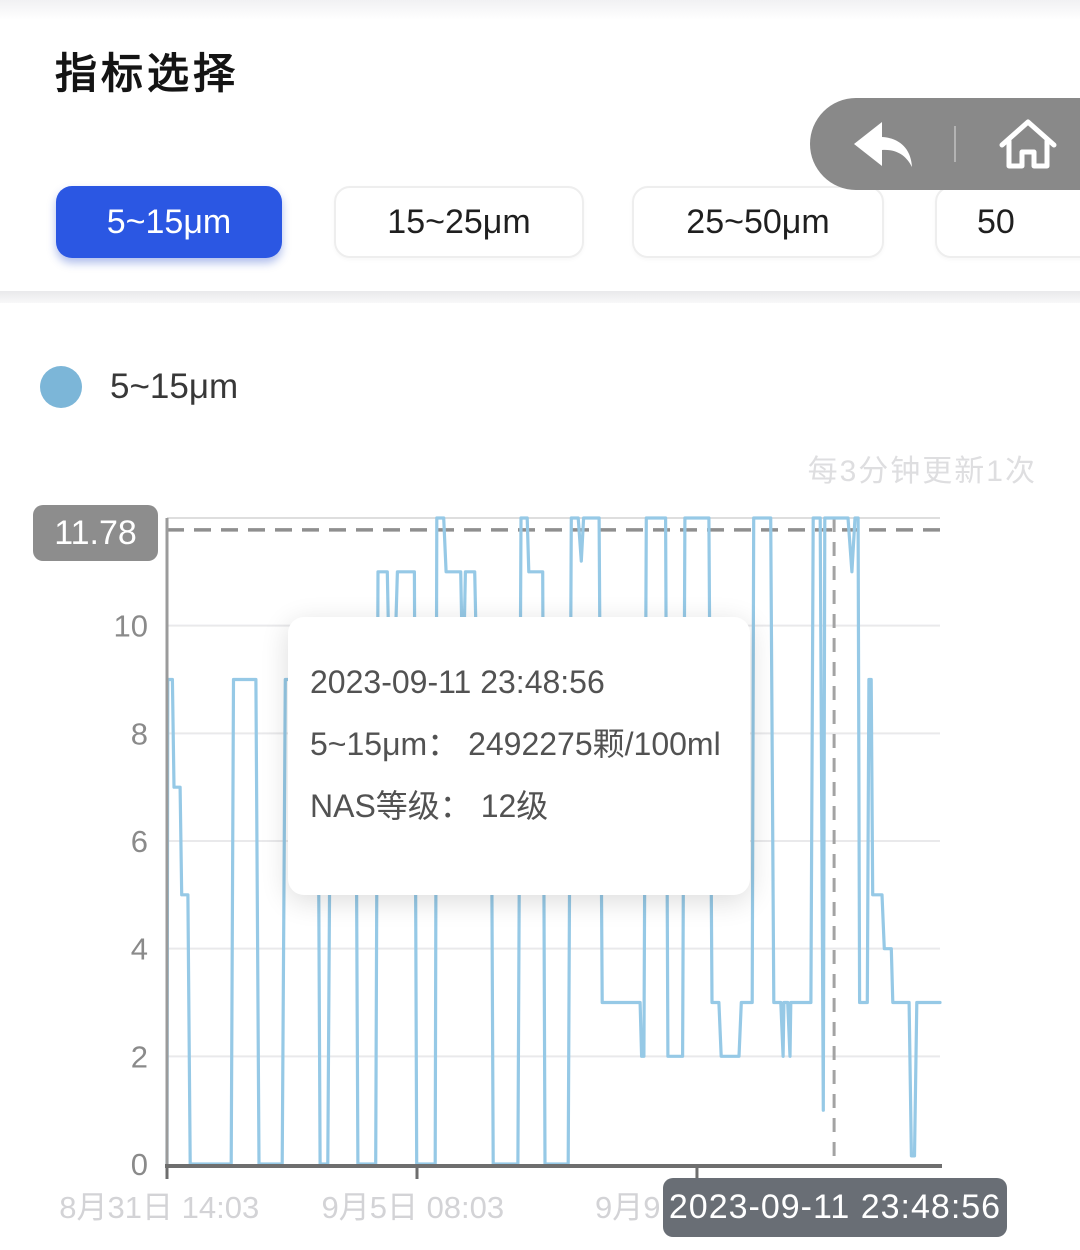 This screenshot has width=1080, height=1250. What do you see at coordinates (139, 841) in the screenshot?
I see `y-tick-label: 6` at bounding box center [139, 841].